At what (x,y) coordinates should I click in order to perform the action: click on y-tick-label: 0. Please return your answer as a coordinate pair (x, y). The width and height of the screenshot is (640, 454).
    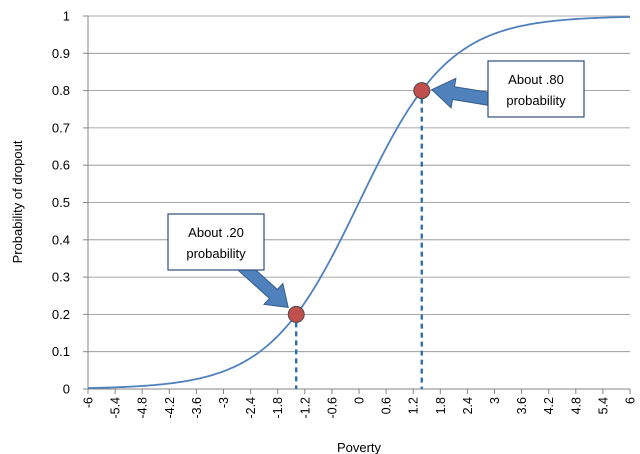
    Looking at the image, I should click on (66, 389).